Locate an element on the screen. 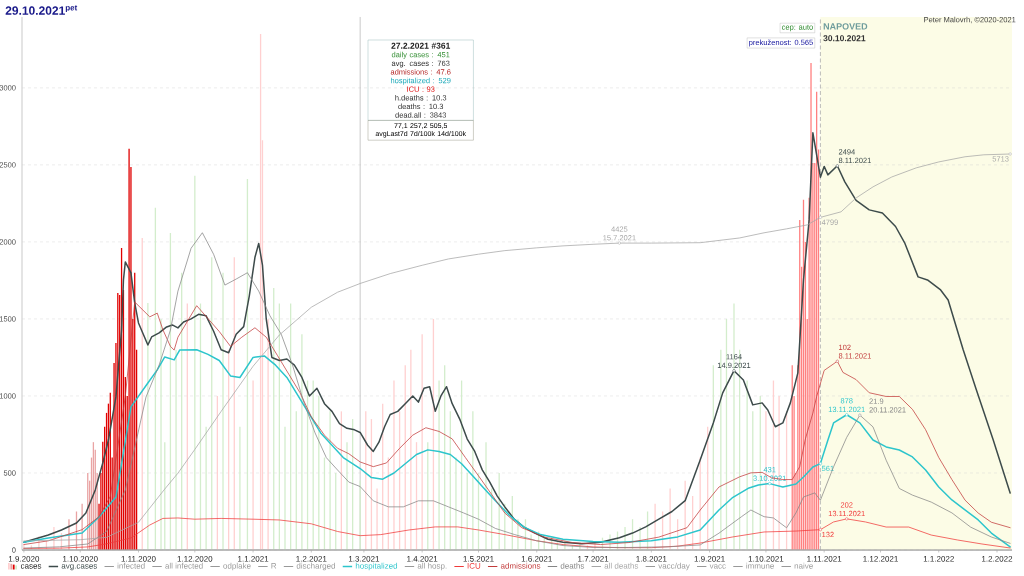 This screenshot has width=1024, height=576. x-tick-label: 1.6.2021 is located at coordinates (536, 559).